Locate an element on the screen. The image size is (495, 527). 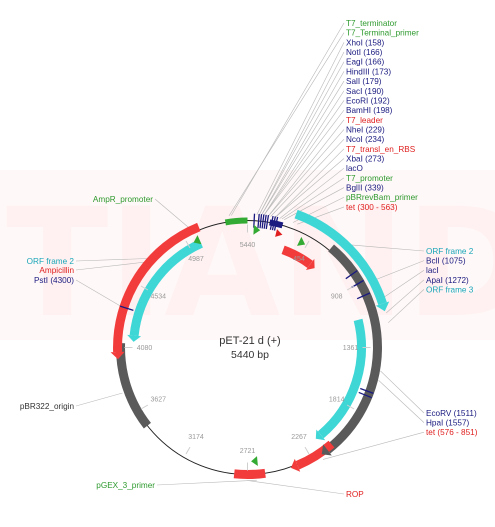
feature-label: T7_leader is located at coordinates (364, 120).